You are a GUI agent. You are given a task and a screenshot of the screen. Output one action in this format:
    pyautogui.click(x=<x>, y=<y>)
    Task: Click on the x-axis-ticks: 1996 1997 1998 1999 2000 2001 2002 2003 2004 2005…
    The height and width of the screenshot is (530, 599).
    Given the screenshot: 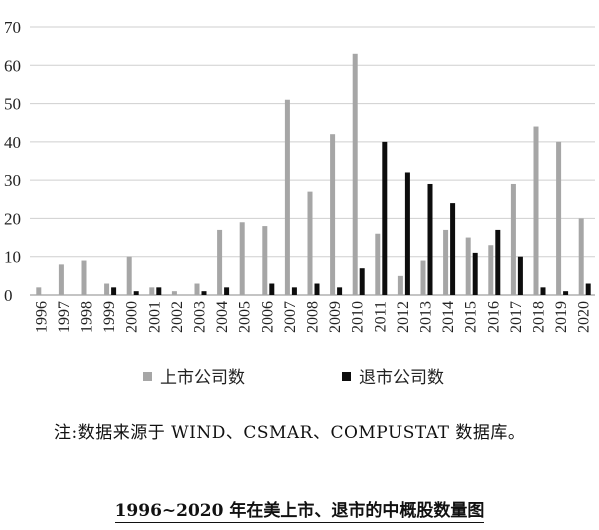 What is the action you would take?
    pyautogui.click(x=312, y=317)
    